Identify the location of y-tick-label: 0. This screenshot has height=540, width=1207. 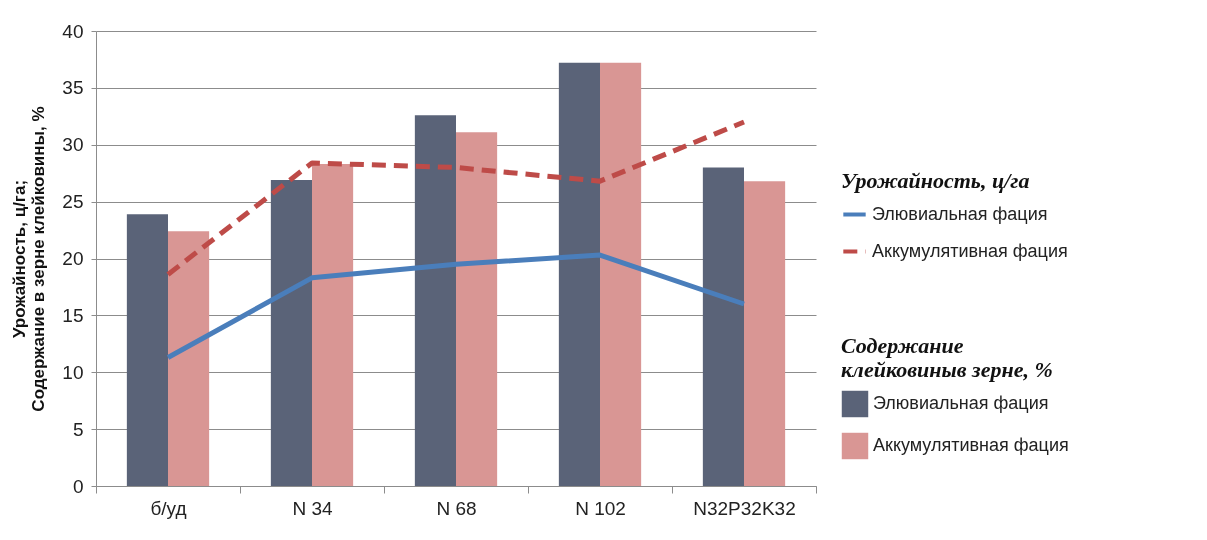
(78, 486).